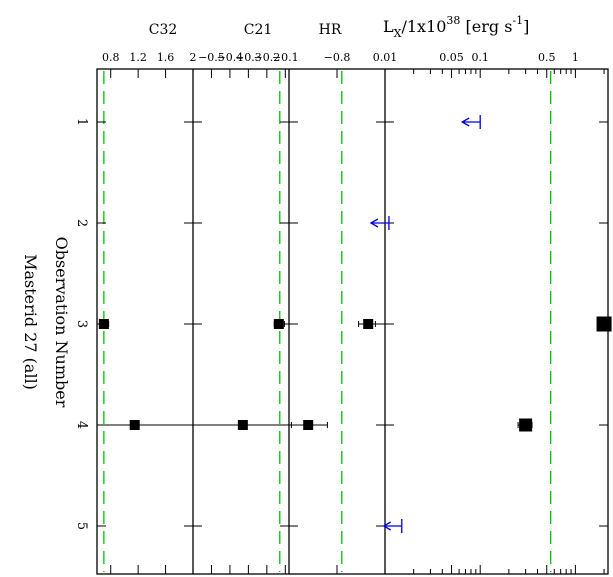  I want to click on obs-label-1: 1, so click(81, 122).